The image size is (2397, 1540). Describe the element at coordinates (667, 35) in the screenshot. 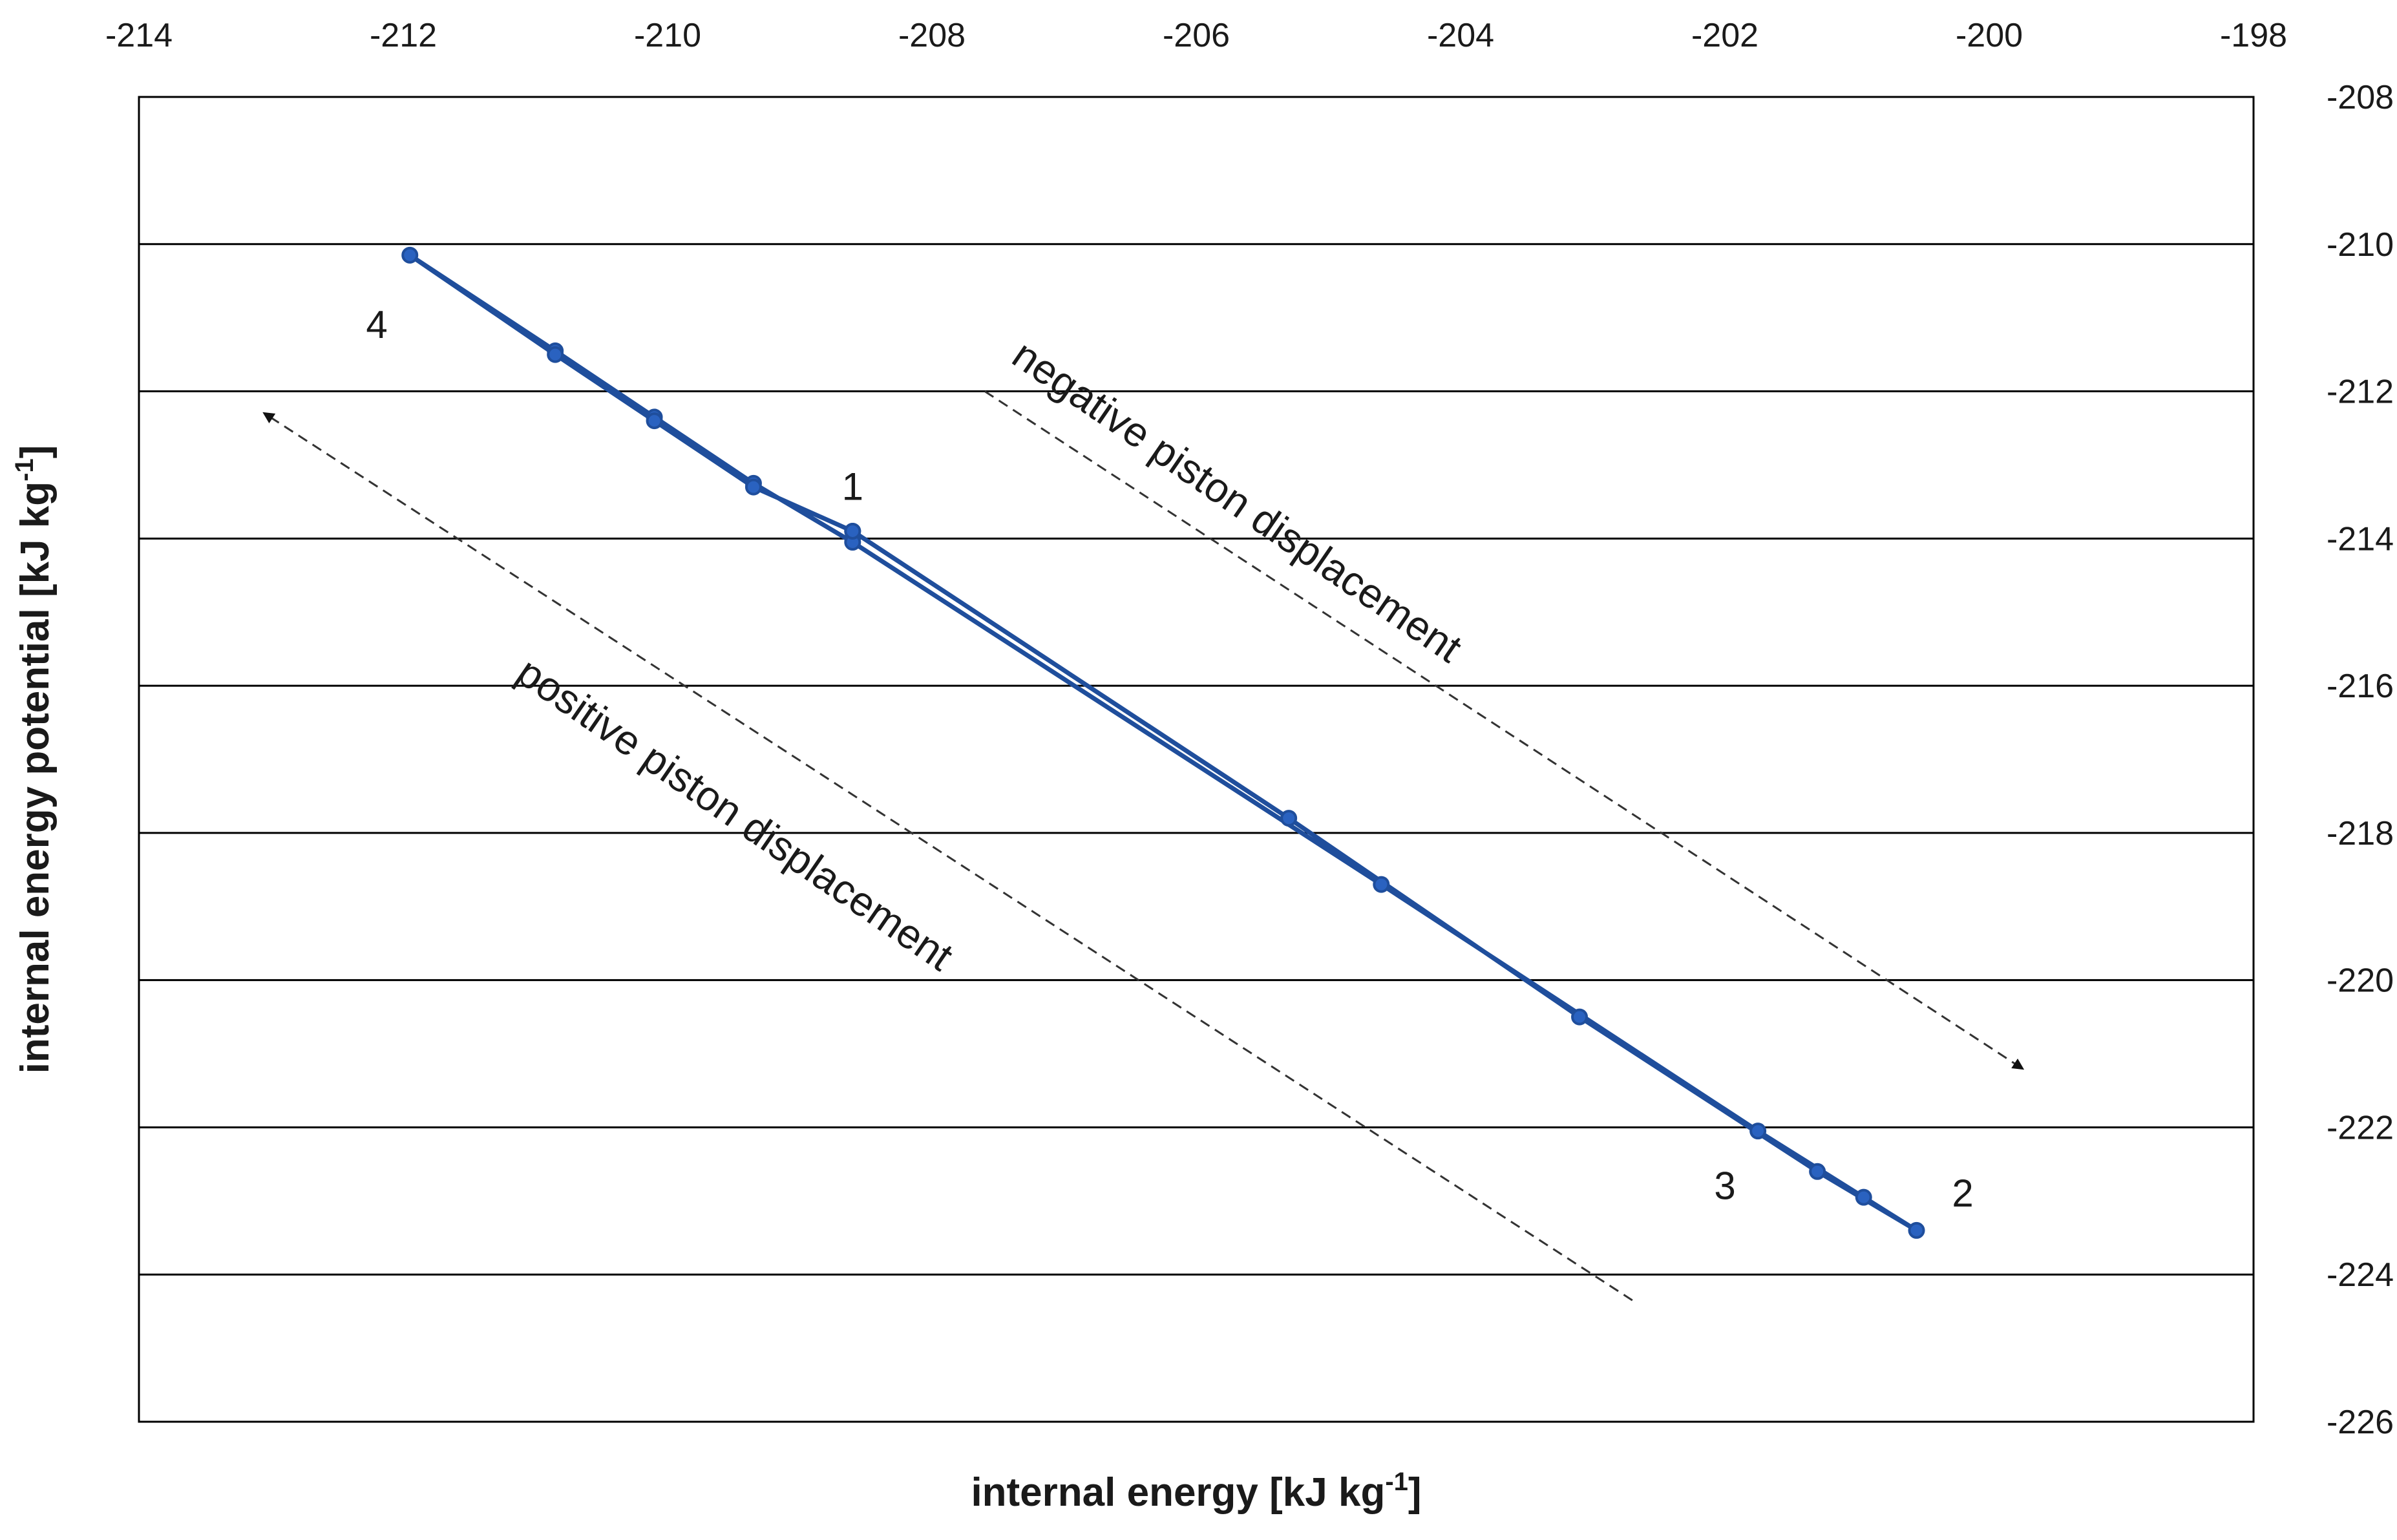

I see `x-tick-label: -210` at that location.